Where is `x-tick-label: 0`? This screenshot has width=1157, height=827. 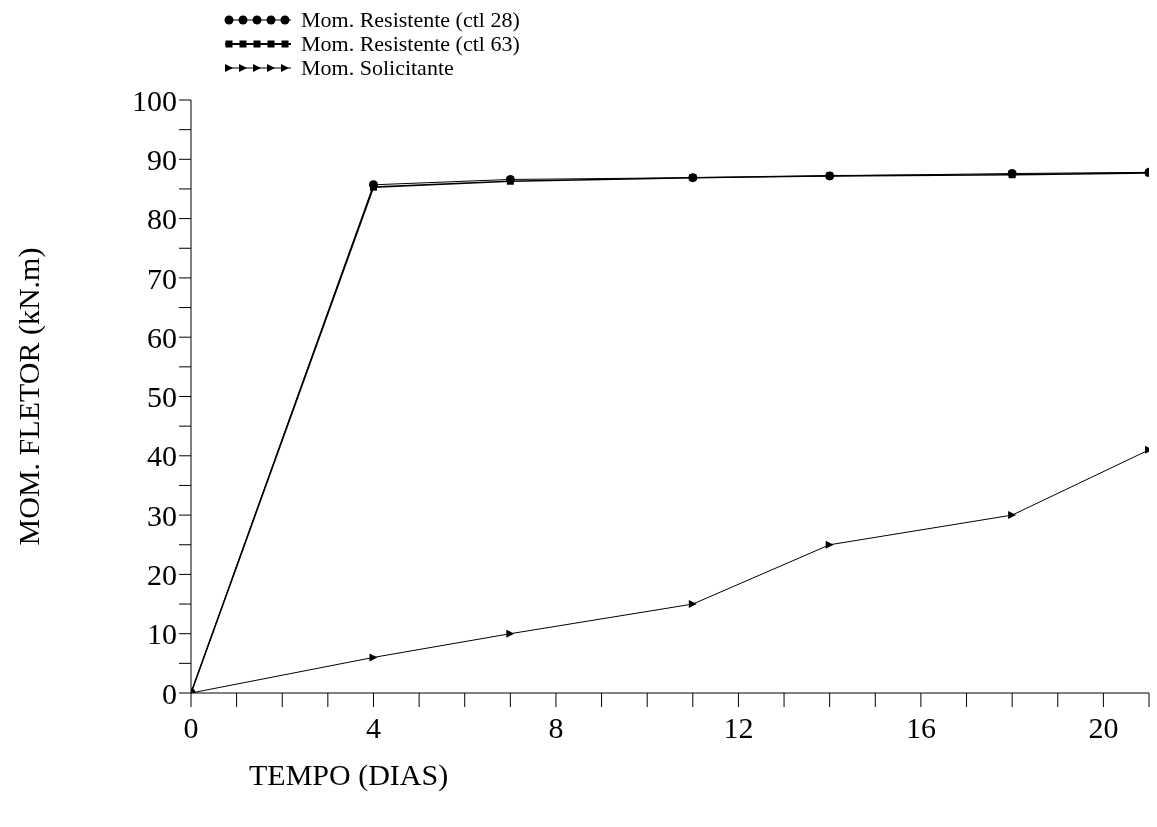 x-tick-label: 0 is located at coordinates (191, 728).